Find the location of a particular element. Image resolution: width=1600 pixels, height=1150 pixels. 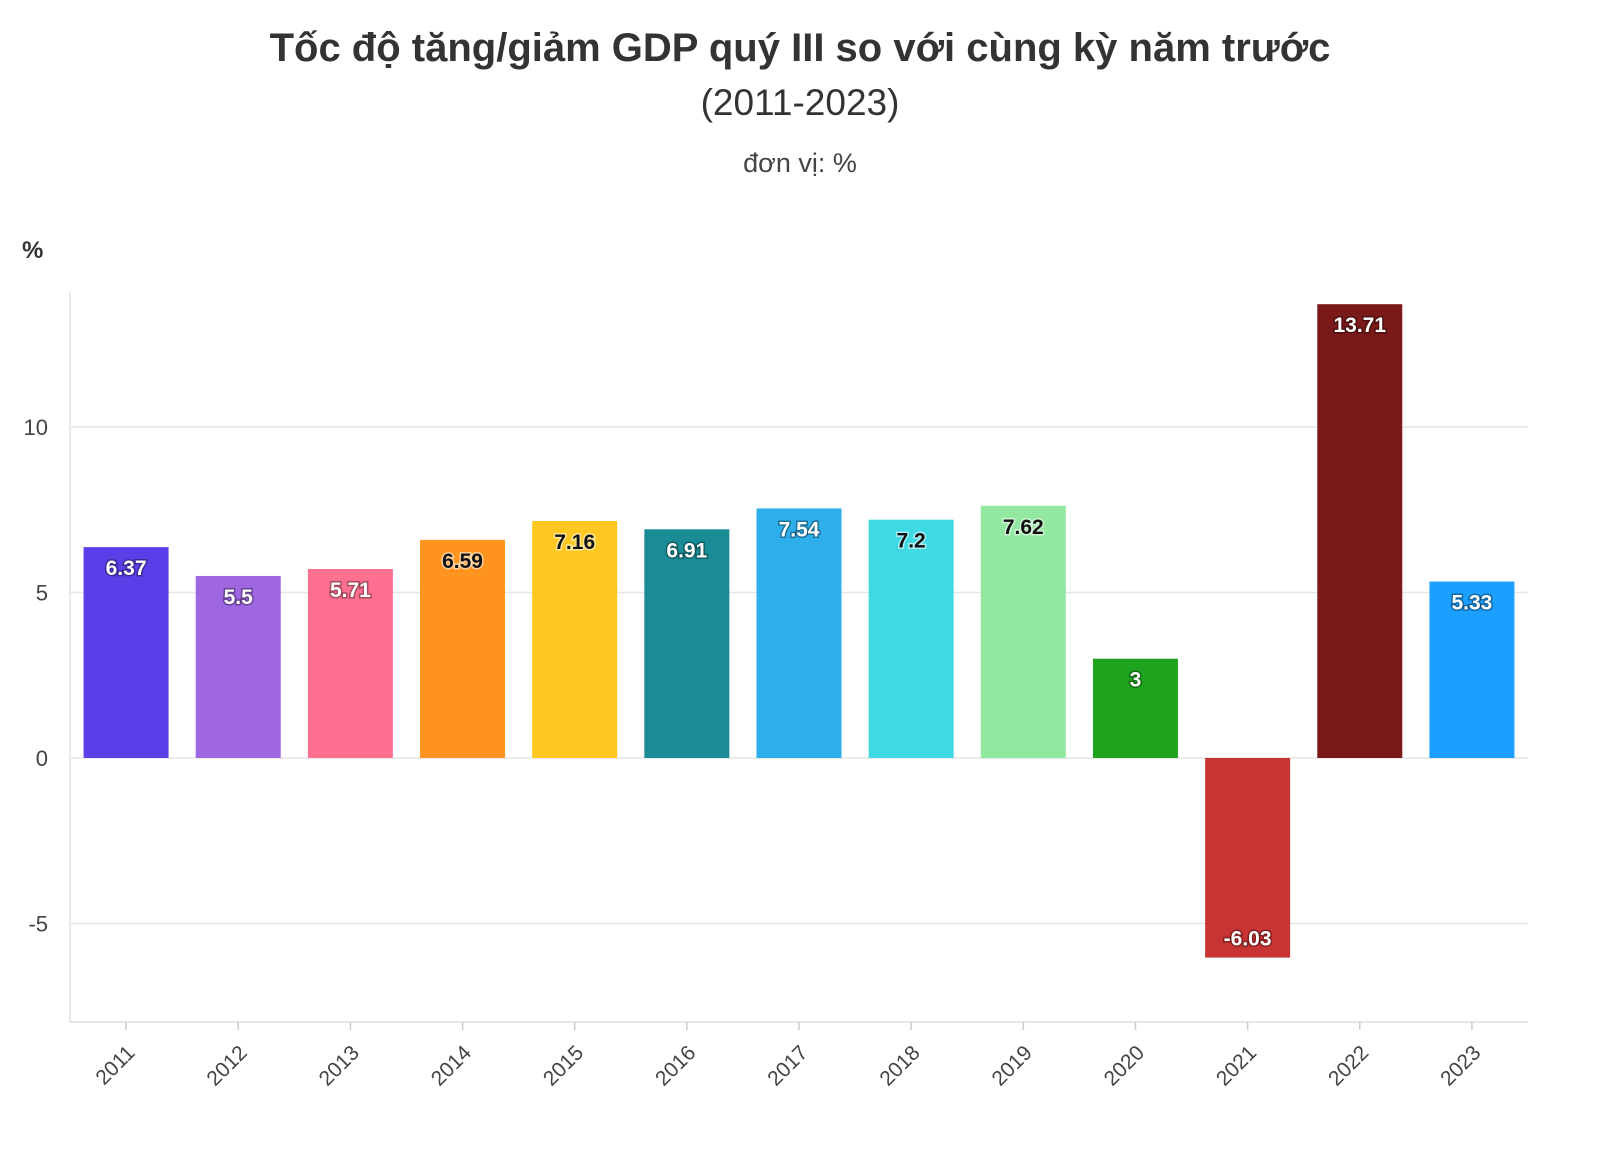

data-label-2017: 7.54 is located at coordinates (799, 529).